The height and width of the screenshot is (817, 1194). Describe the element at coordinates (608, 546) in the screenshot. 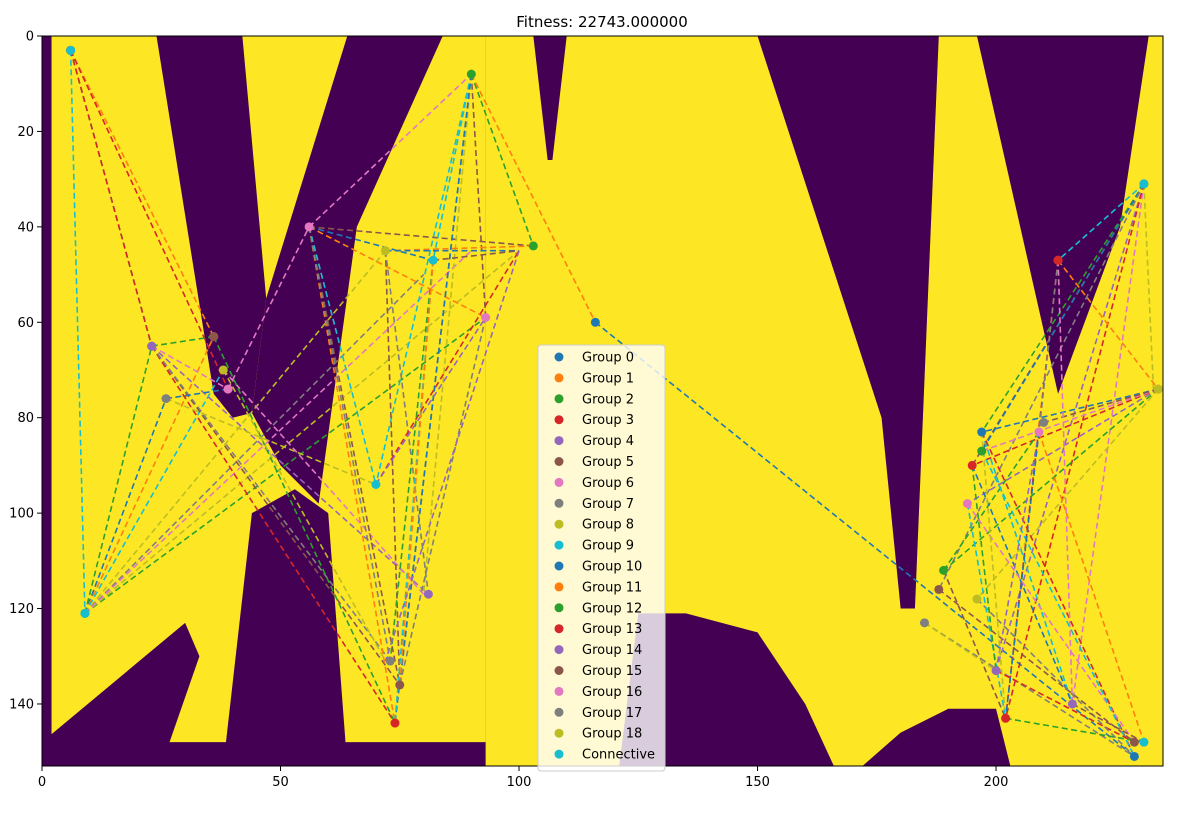

I see `legend-label: Group 9` at that location.